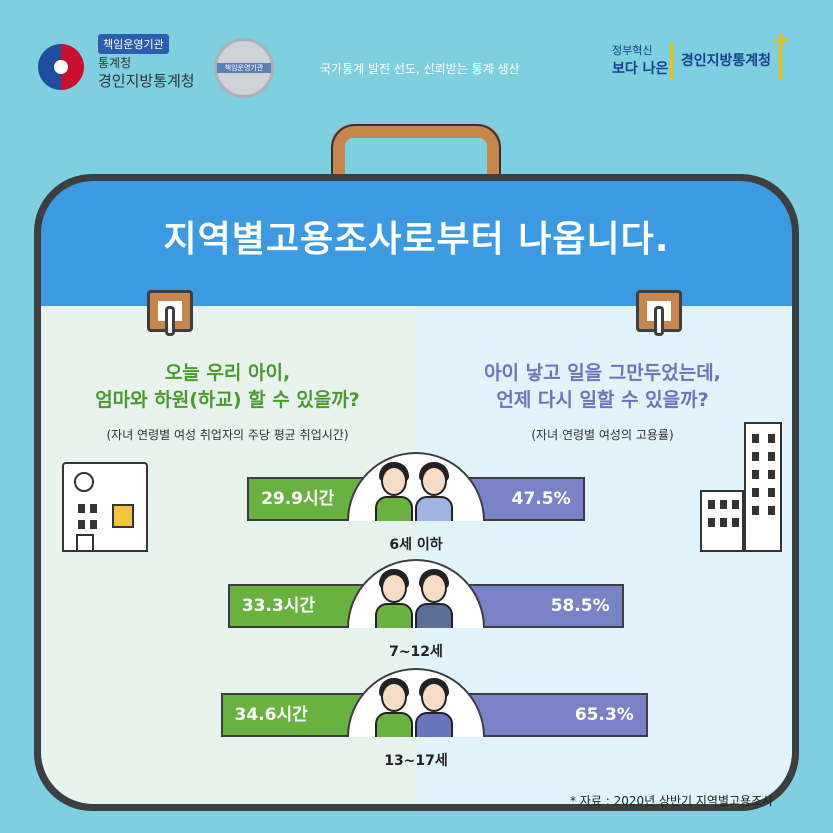 The image size is (833, 833). What do you see at coordinates (604, 715) in the screenshot?
I see `bar-employment-label-2: 65.3%` at bounding box center [604, 715].